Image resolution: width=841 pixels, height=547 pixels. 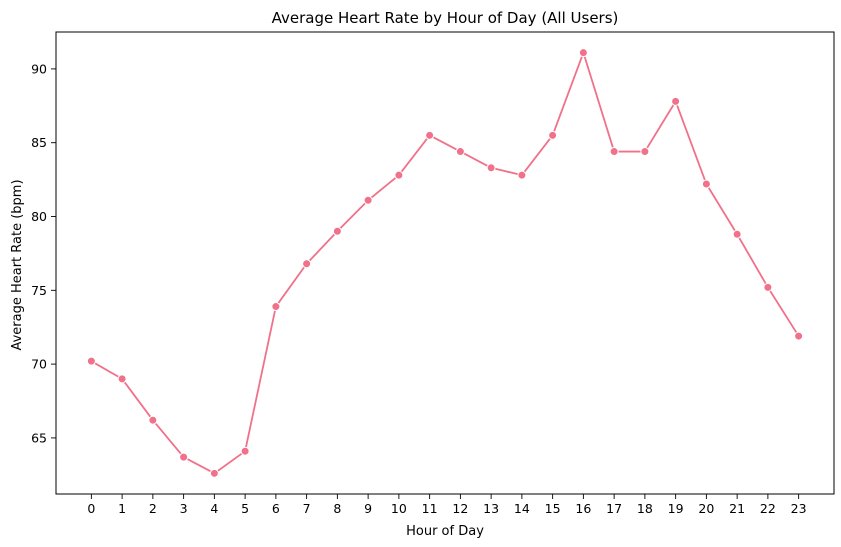 What do you see at coordinates (768, 508) in the screenshot?
I see `x-tick-label: 22` at bounding box center [768, 508].